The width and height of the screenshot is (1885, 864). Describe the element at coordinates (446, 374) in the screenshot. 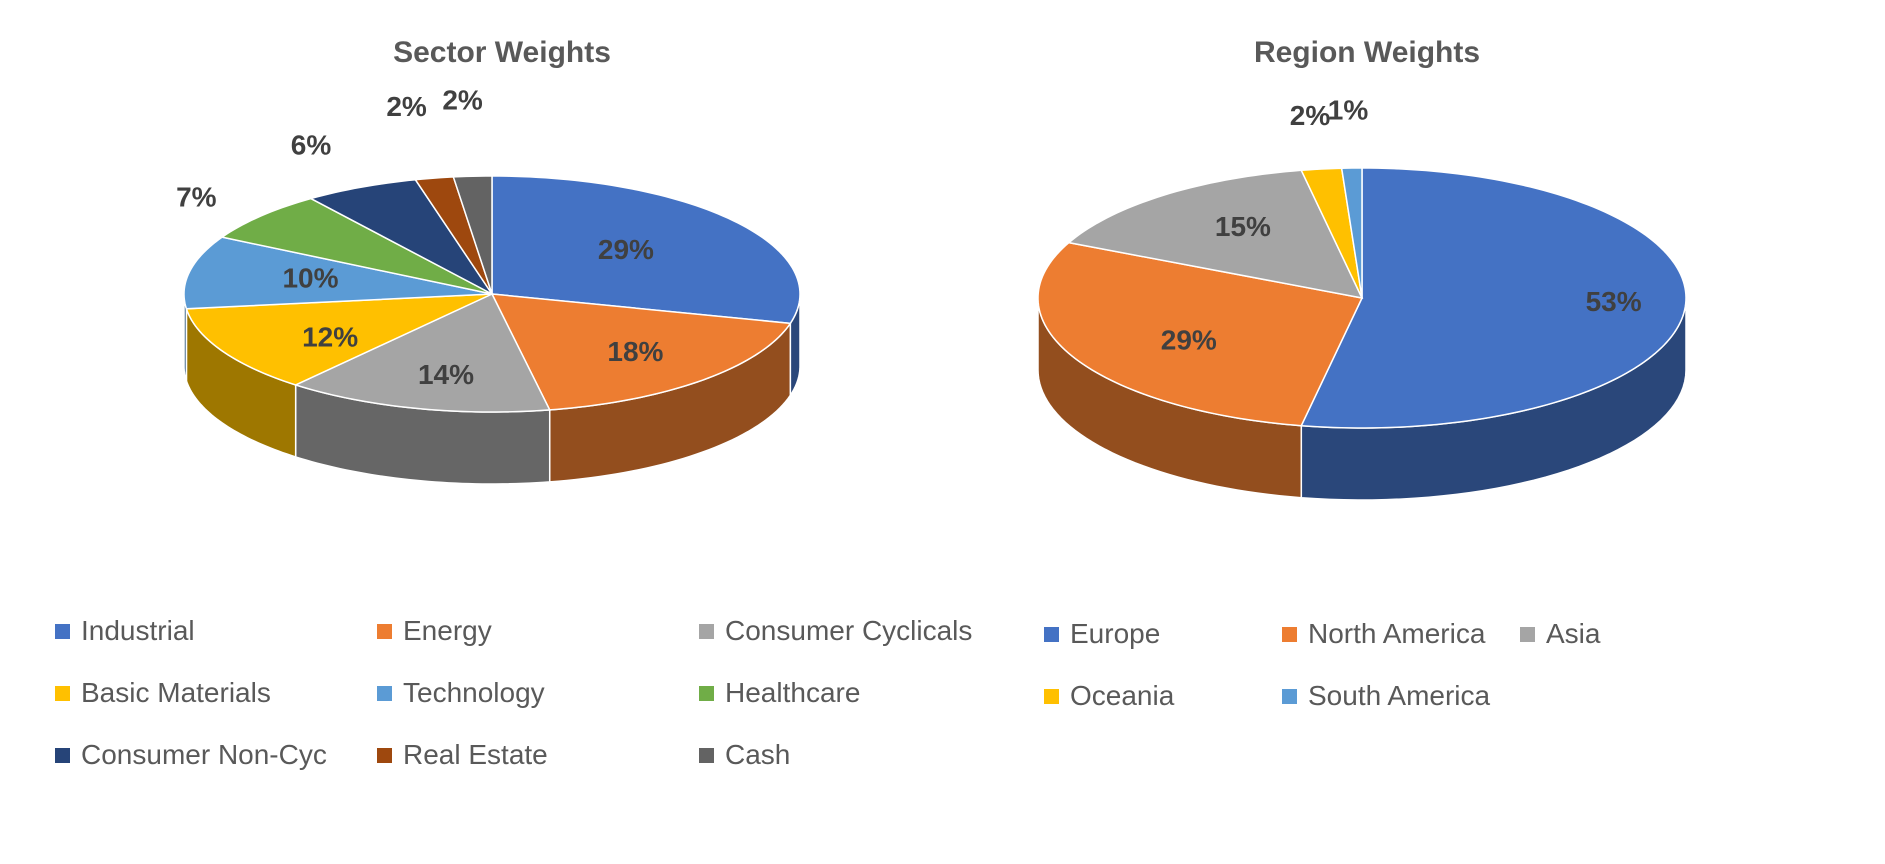

I see `data-label-consumer-cyclicals: 14%` at that location.